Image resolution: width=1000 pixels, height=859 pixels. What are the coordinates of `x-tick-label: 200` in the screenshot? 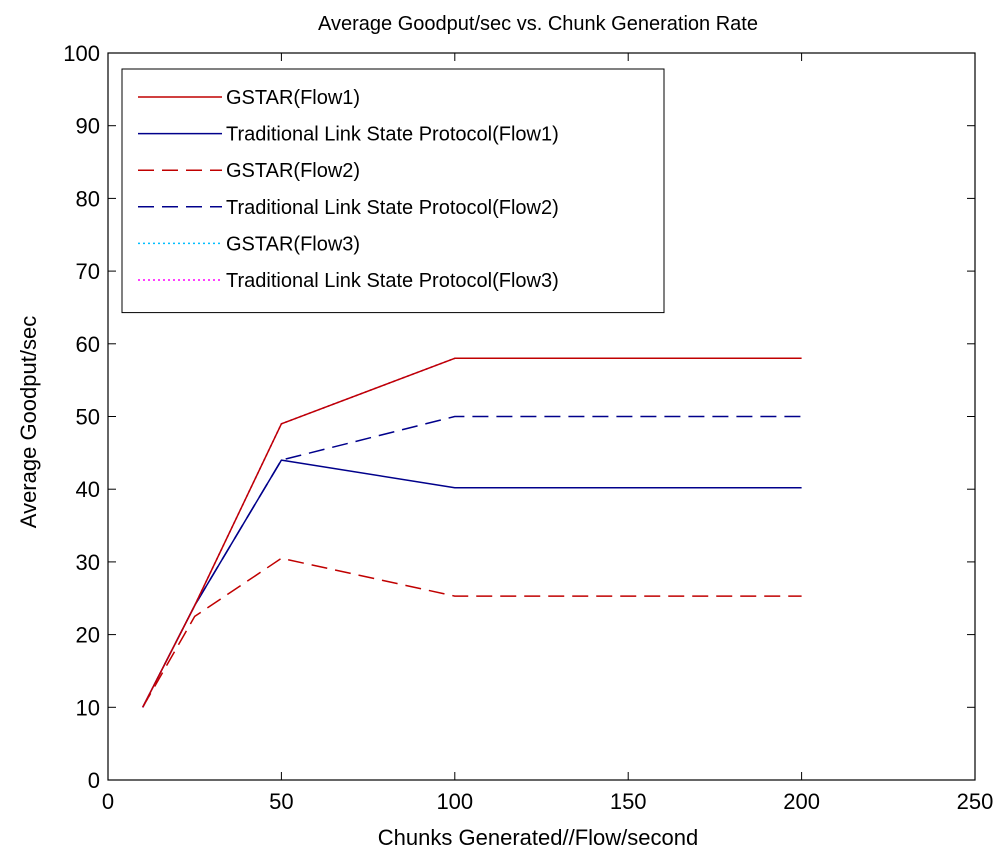 It's located at (801, 801).